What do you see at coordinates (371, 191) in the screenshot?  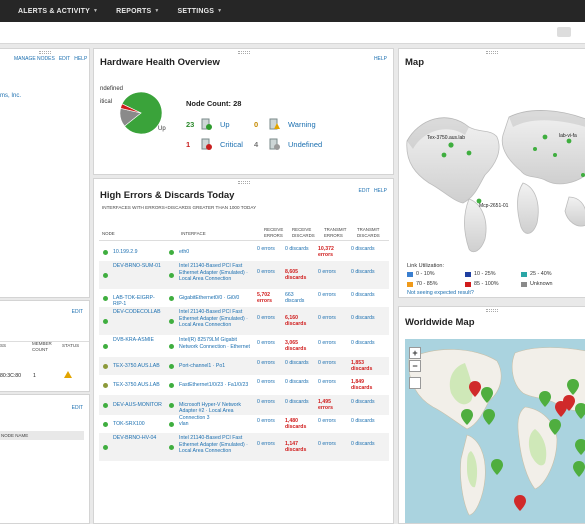 I see `panel-links: EDIT HELP` at bounding box center [371, 191].